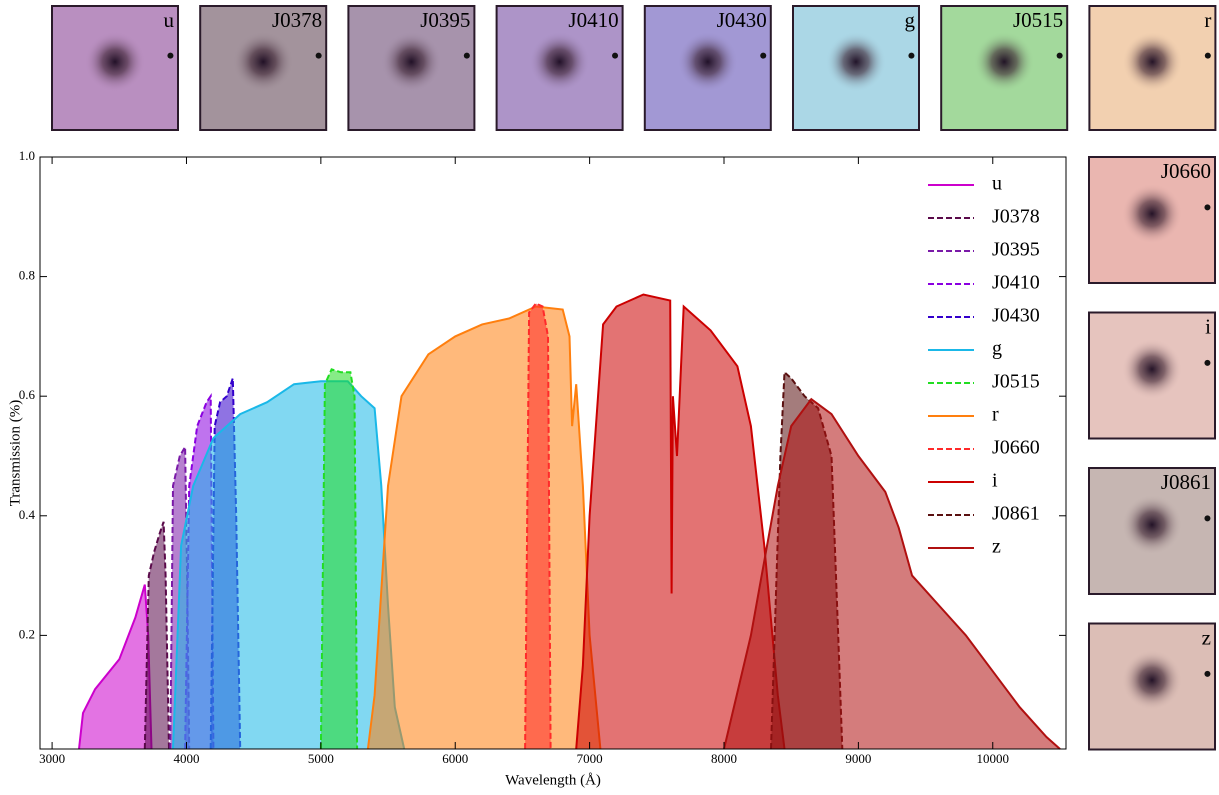 The image size is (1219, 795). Describe the element at coordinates (995, 415) in the screenshot. I see `legend-label: r` at that location.